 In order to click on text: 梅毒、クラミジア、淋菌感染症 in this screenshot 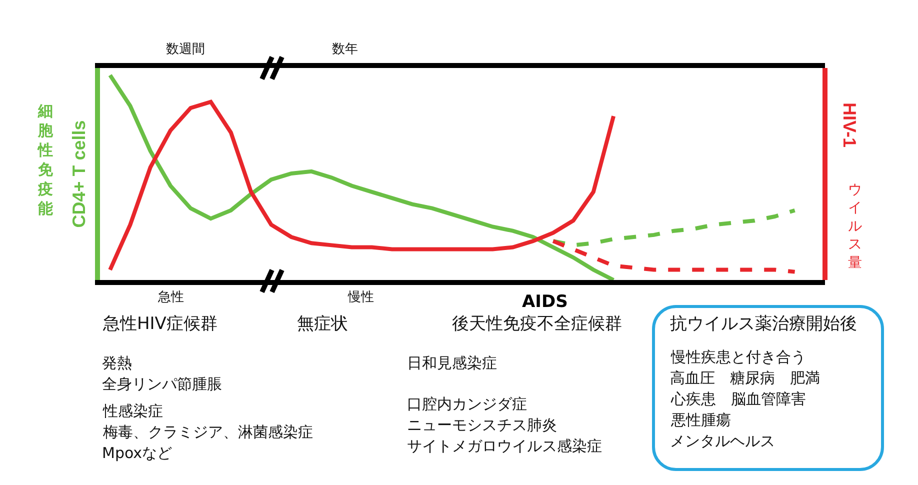, I will do `click(207, 432)`.